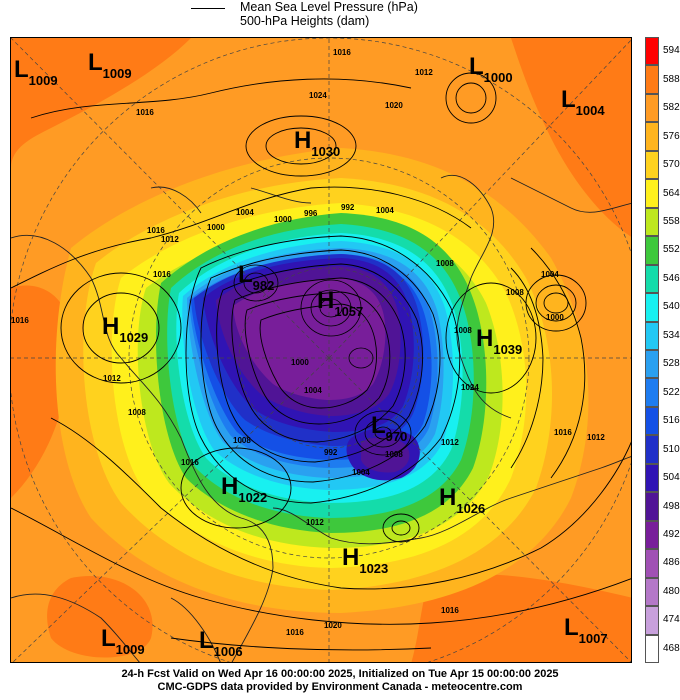 This screenshot has width=680, height=700. I want to click on high-pressure-marker: H1023, so click(365, 560).